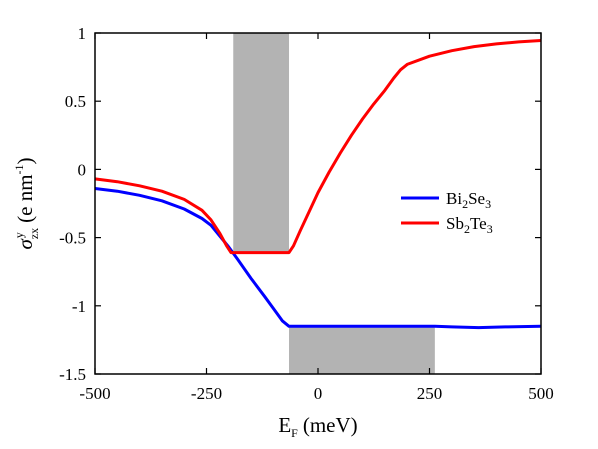 This screenshot has height=449, width=598. What do you see at coordinates (318, 393) in the screenshot?
I see `x-tick-label: 0` at bounding box center [318, 393].